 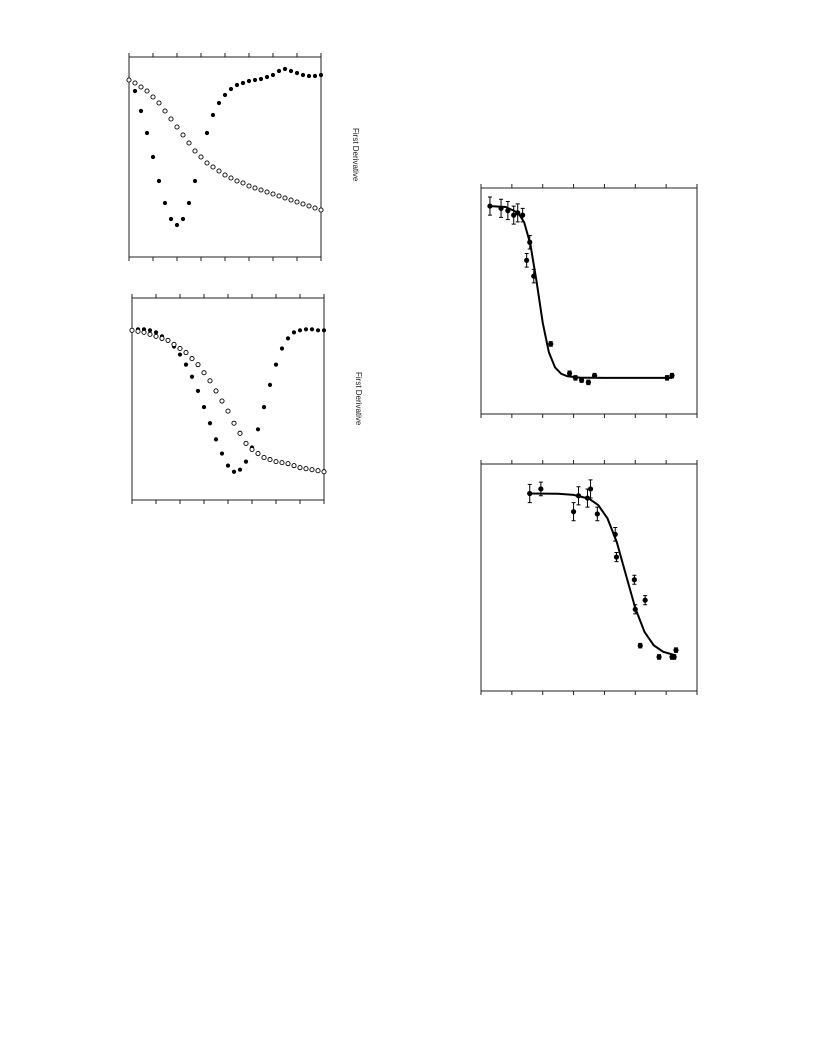 What do you see at coordinates (355, 155) in the screenshot?
I see `y-axis-label: First Derivative` at bounding box center [355, 155].